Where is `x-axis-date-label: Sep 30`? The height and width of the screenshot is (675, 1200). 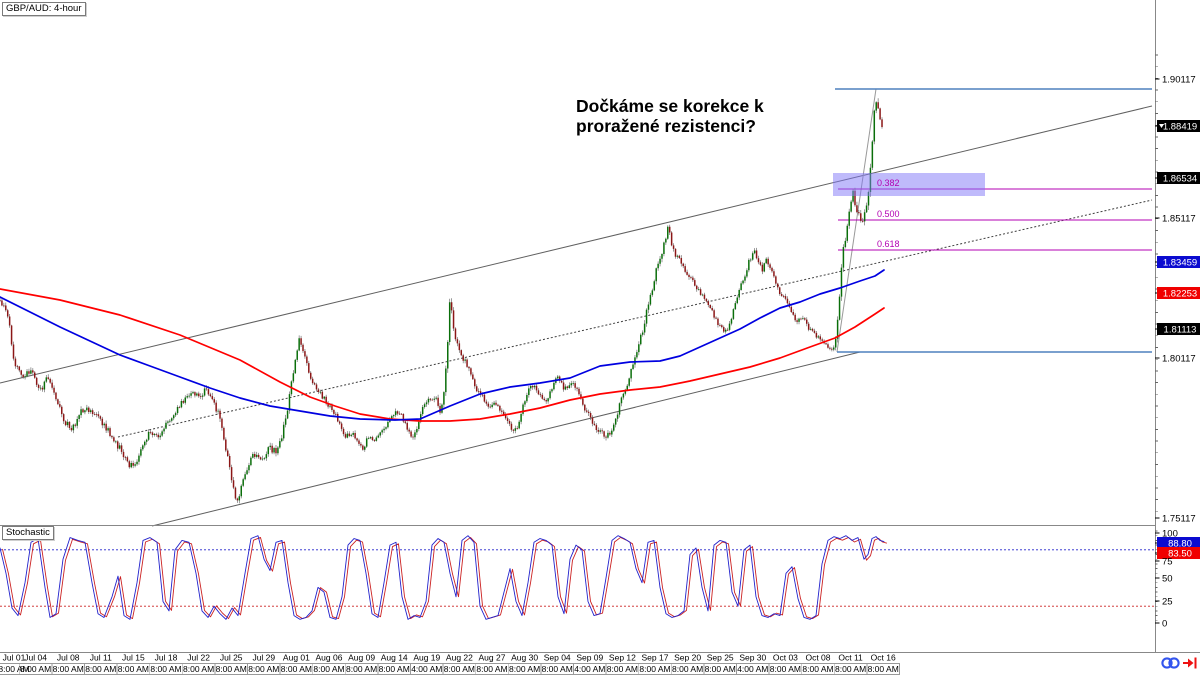
x-axis-date-label: Sep 30 is located at coordinates (752, 658).